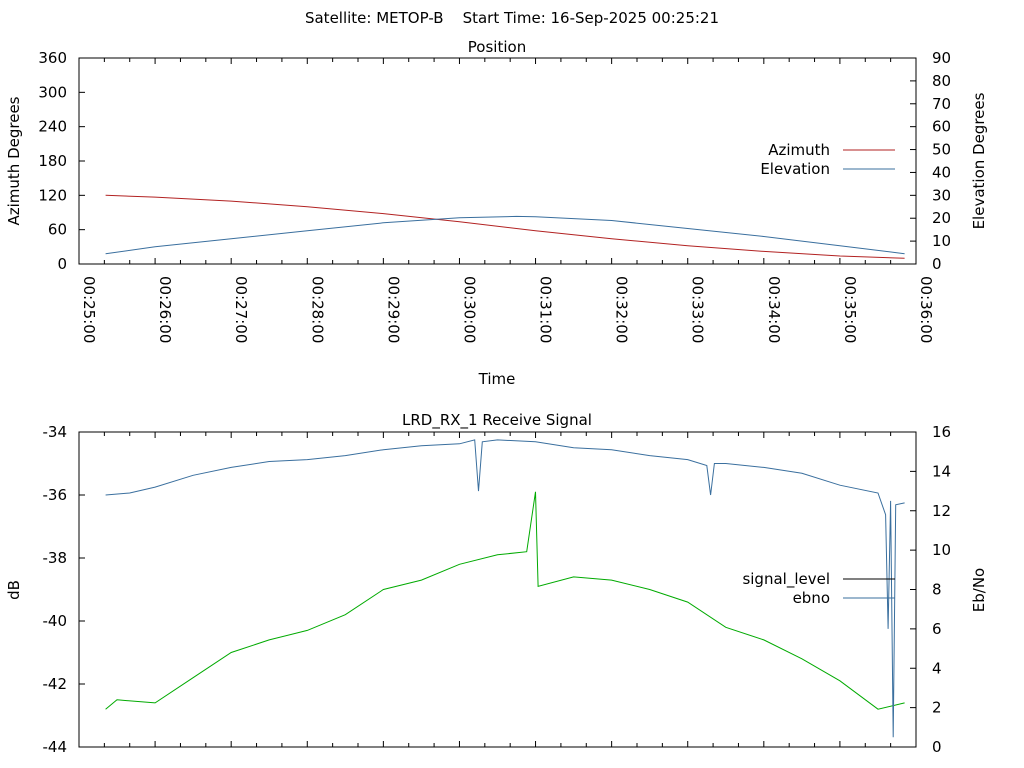 Image resolution: width=1024 pixels, height=768 pixels. I want to click on x-tick-label: 00:30:00, so click(469, 309).